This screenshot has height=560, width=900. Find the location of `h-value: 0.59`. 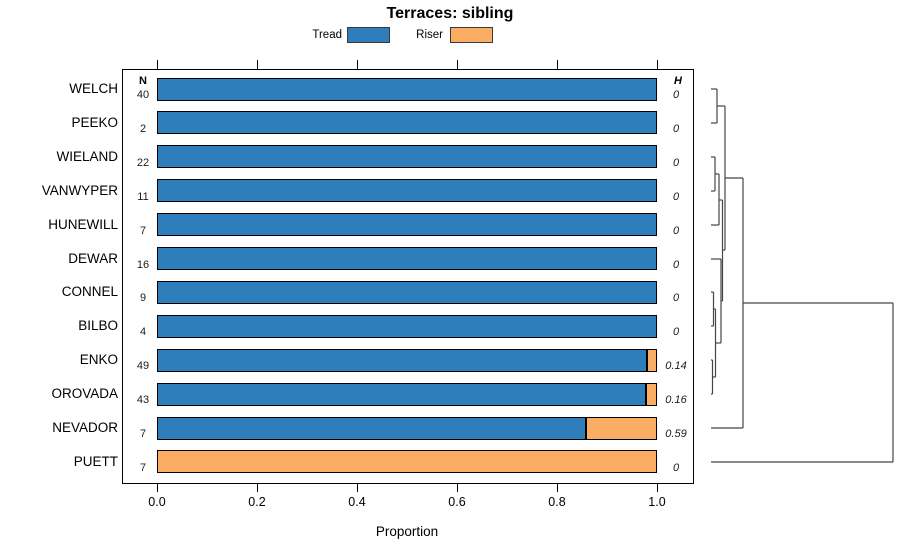

h-value: 0.59 is located at coordinates (676, 434).